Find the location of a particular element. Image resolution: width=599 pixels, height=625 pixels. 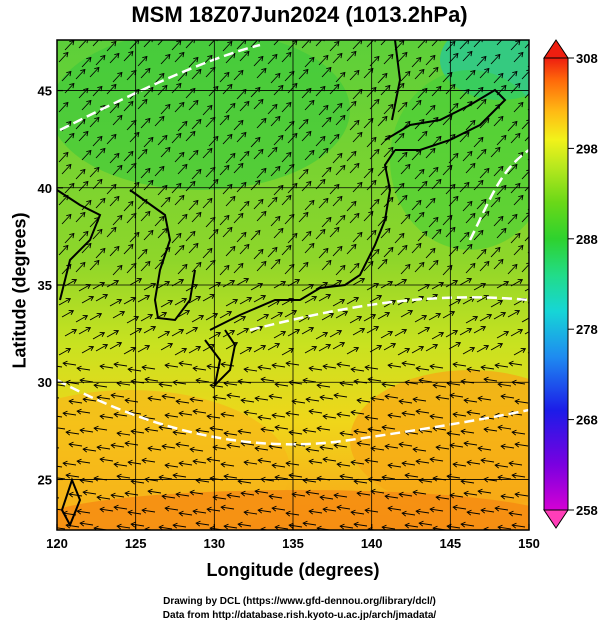

x-tick-label: 130 is located at coordinates (214, 543).